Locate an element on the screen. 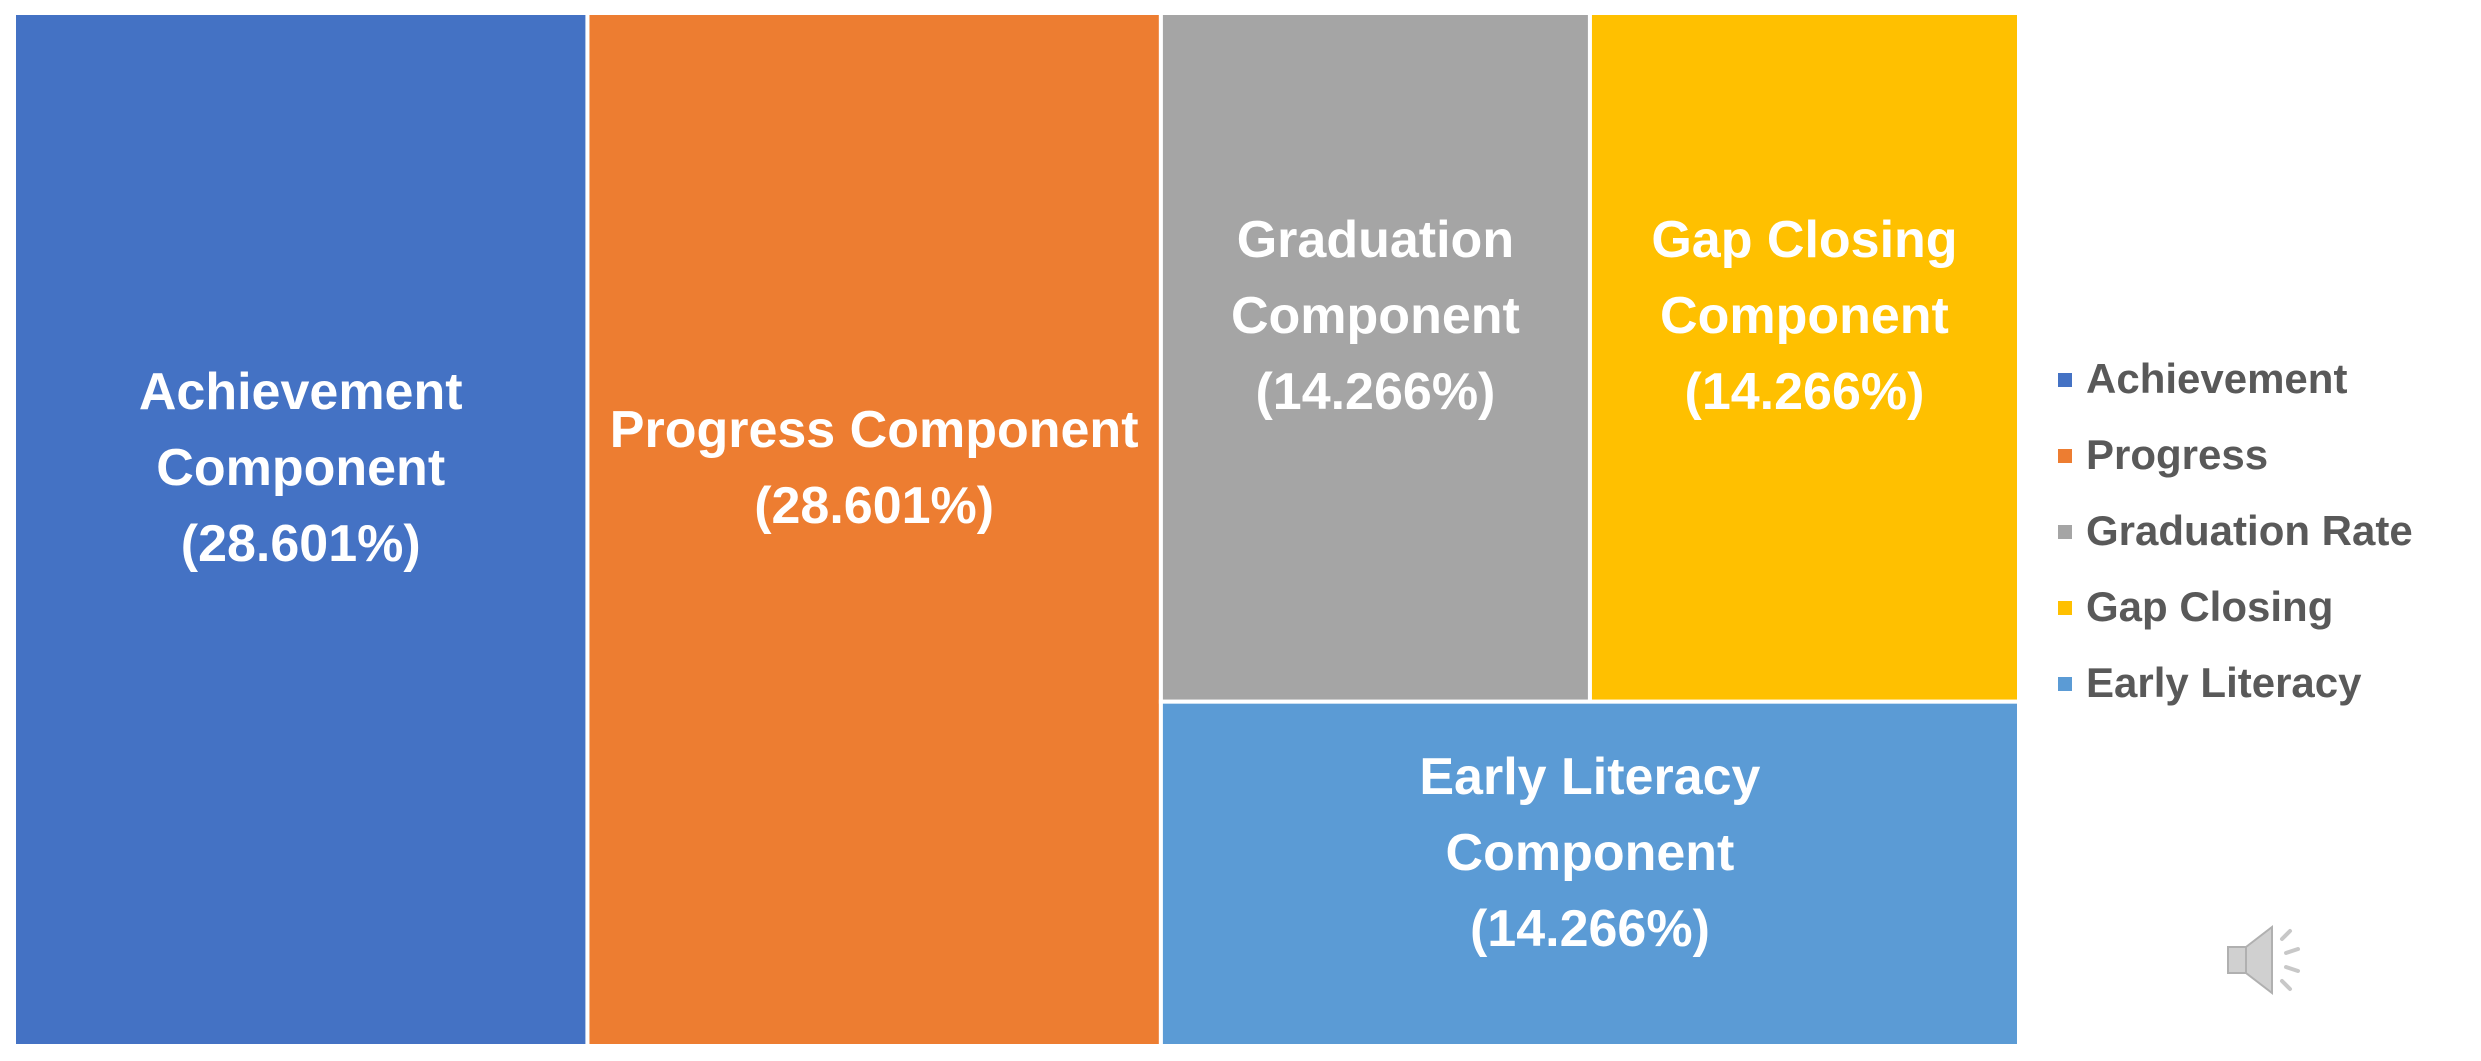 The image size is (2481, 1061). tile-name: Achievement Component is located at coordinates (300, 429).